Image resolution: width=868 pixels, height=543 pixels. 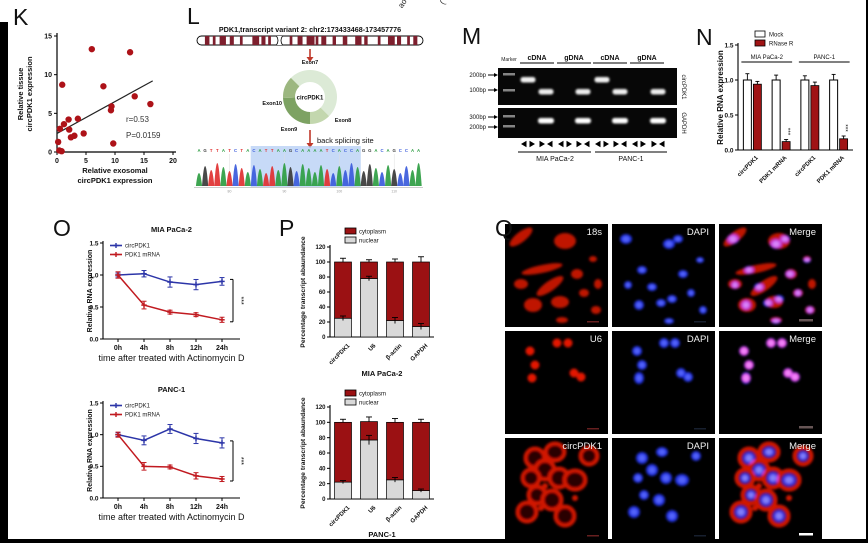 I want to click on svg-text: 0.0, so click(x=93, y=339).